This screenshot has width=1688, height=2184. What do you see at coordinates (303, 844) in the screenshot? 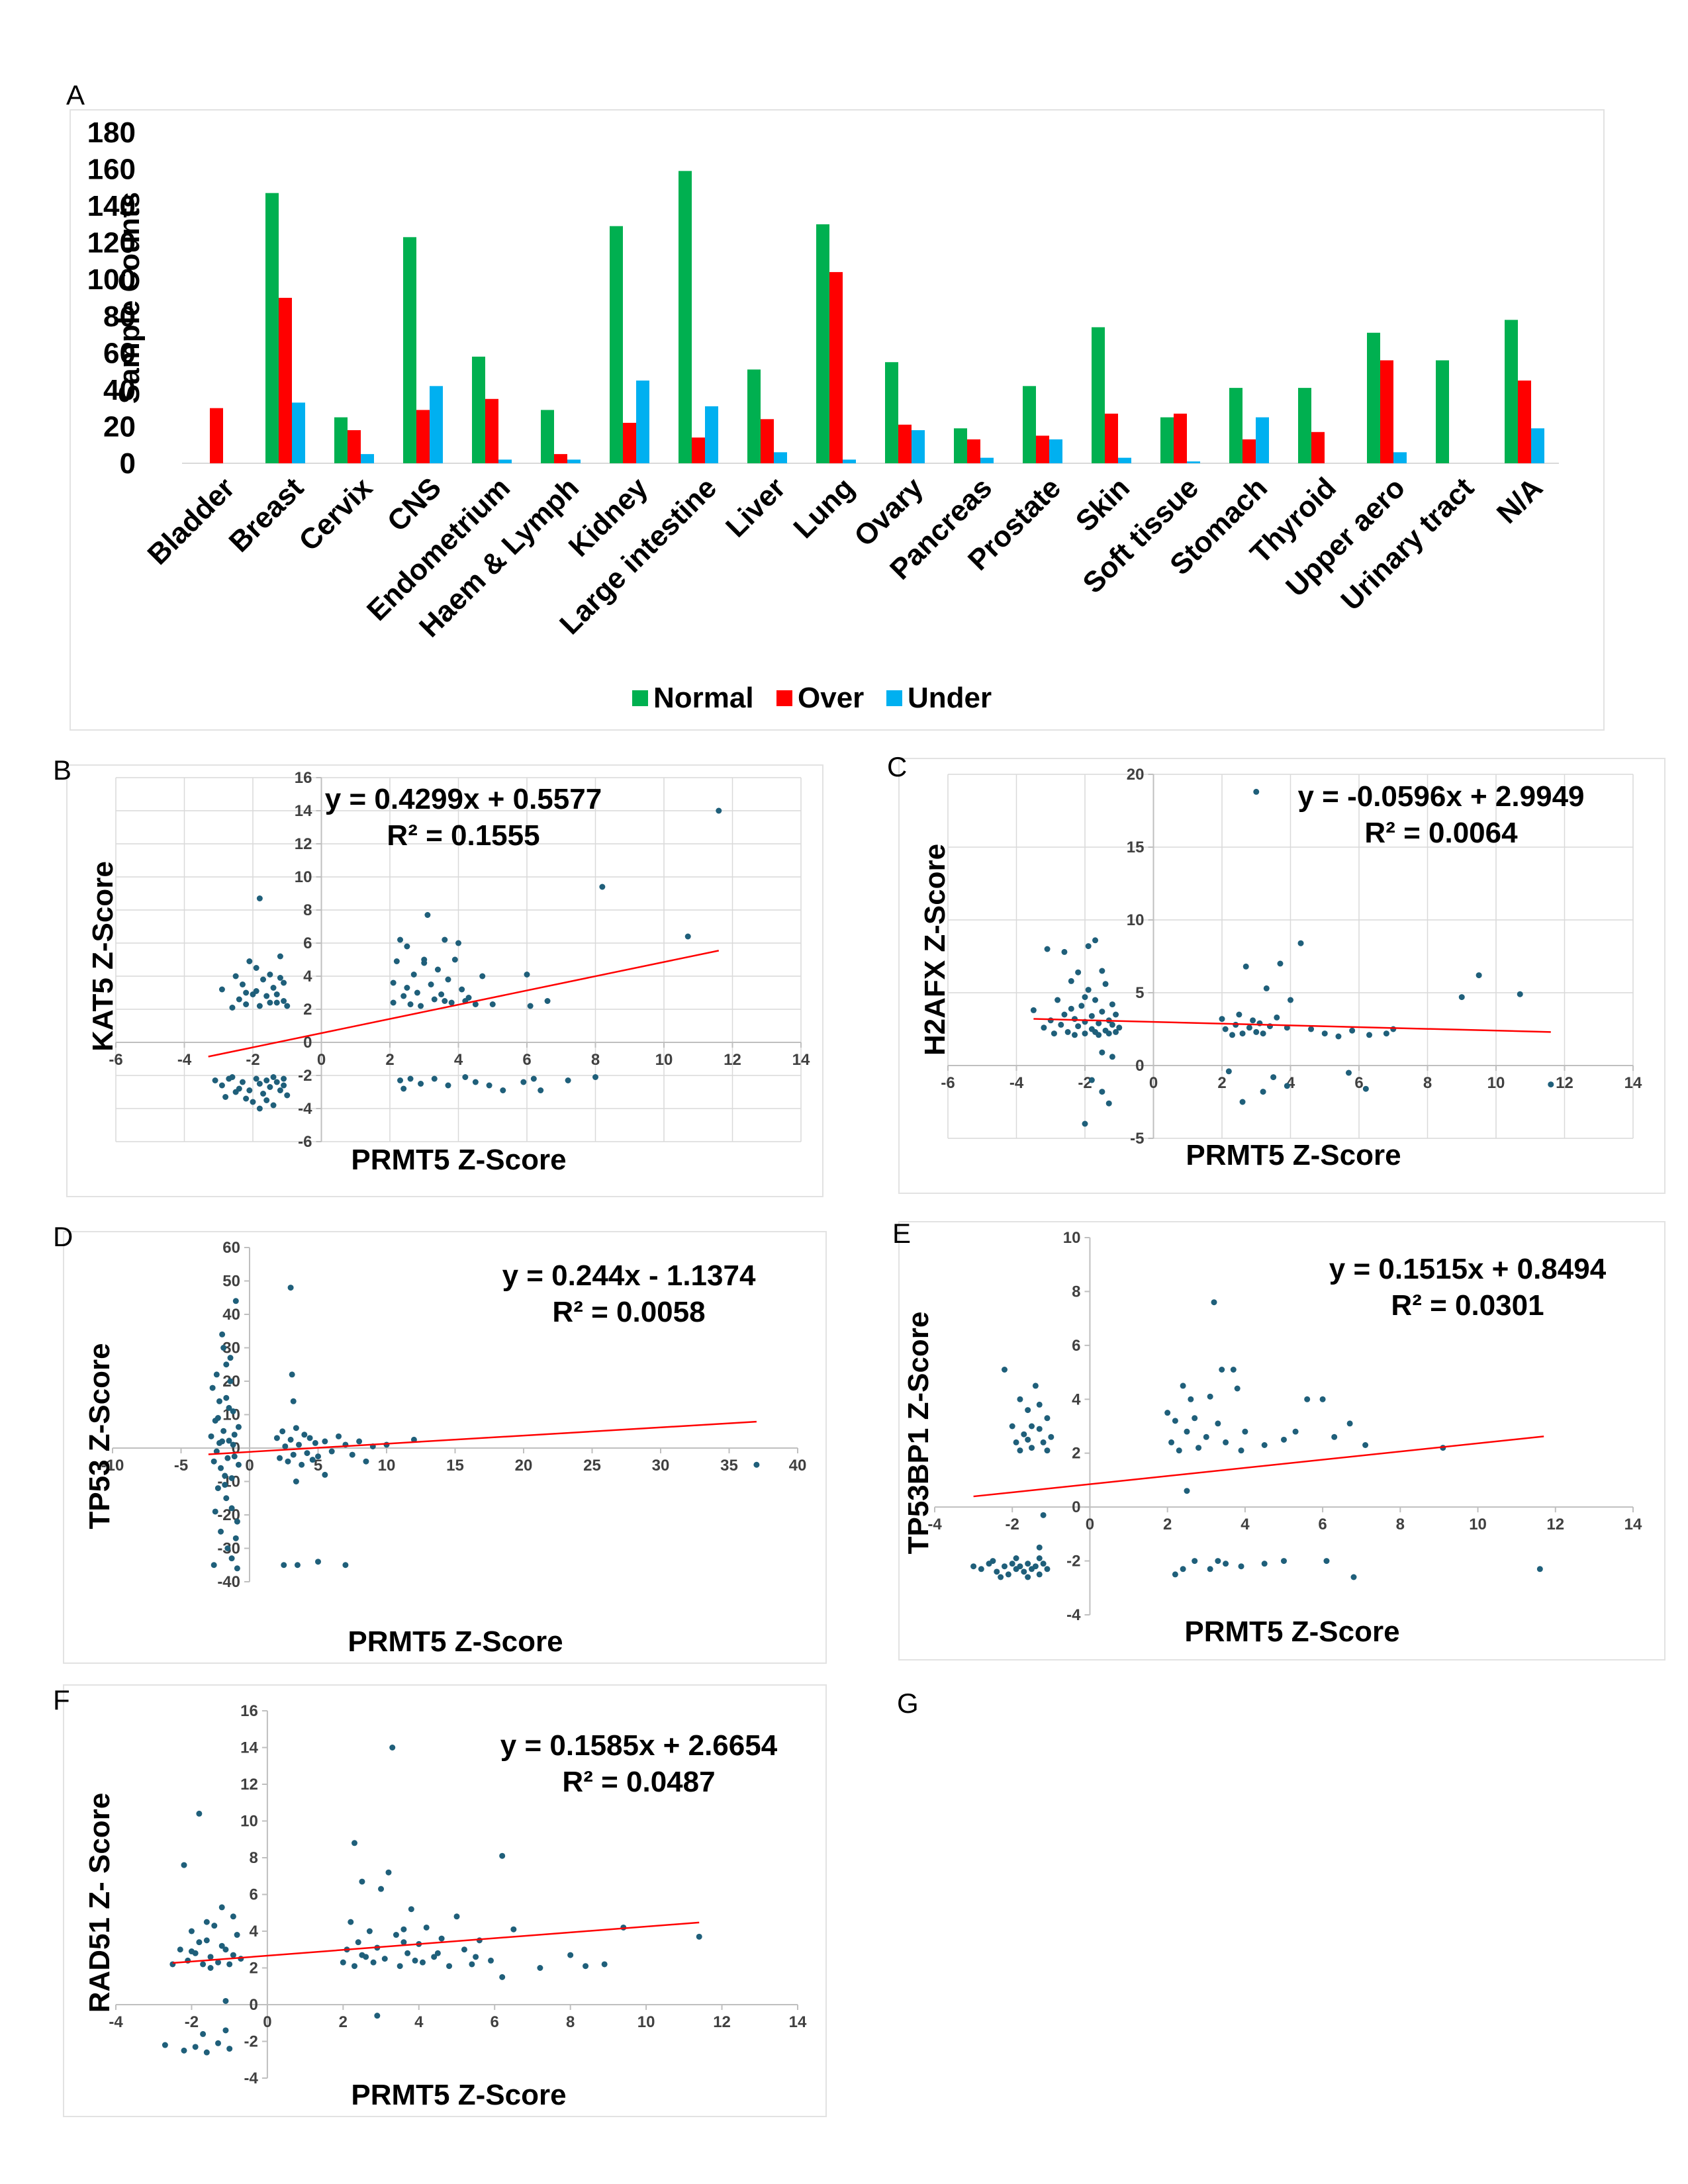
I see `y-tick-label: 12` at bounding box center [303, 844].